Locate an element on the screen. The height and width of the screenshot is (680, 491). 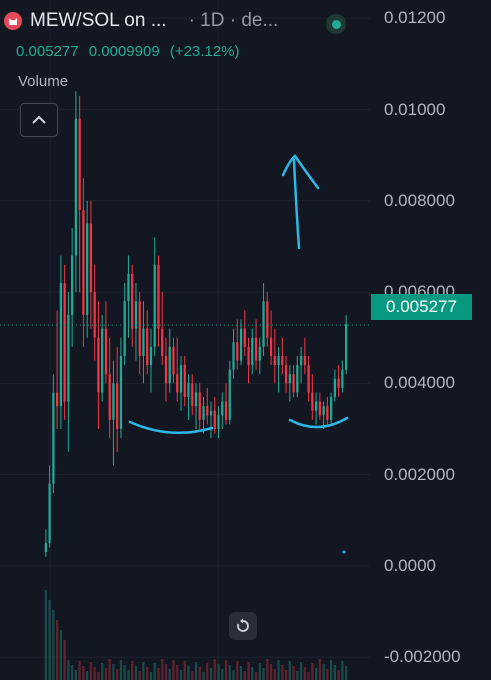
current-price: 0.005277 is located at coordinates (47, 51).